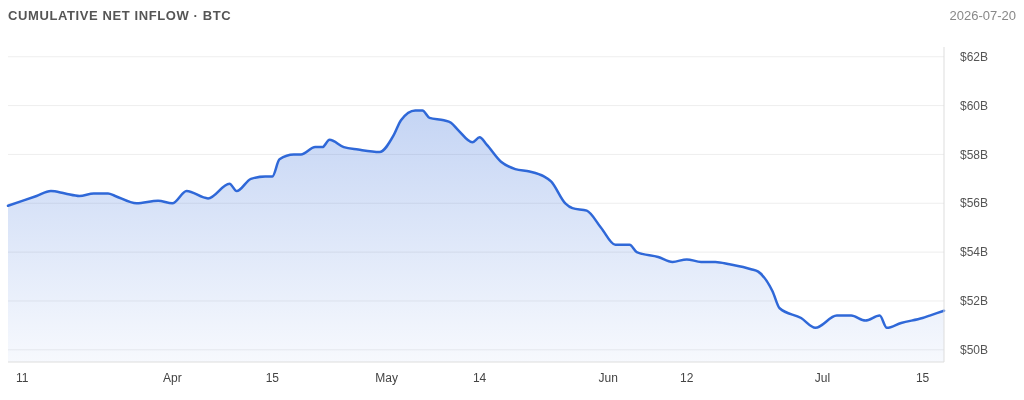  I want to click on x-tick-label: 12, so click(687, 378).